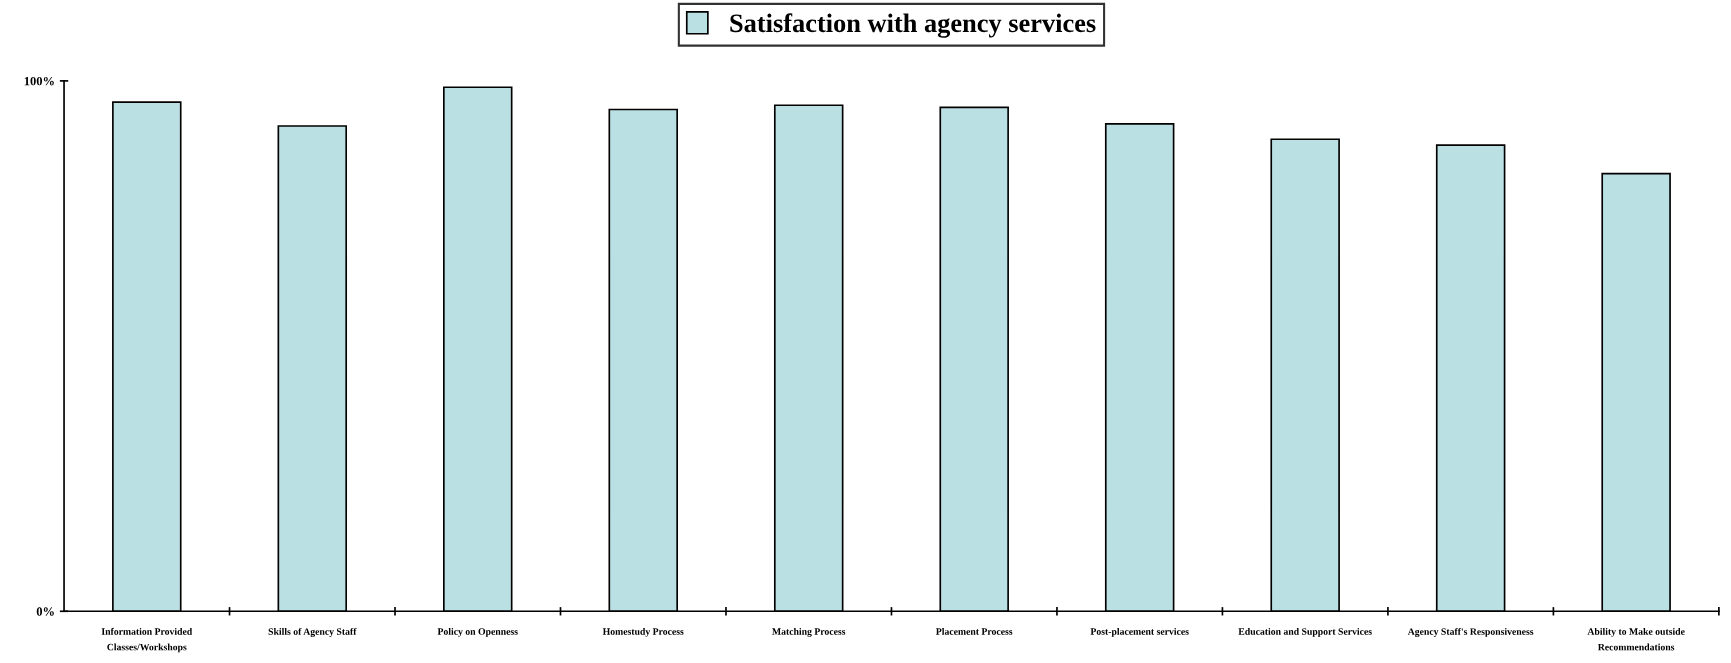 This screenshot has height=663, width=1731. What do you see at coordinates (45, 611) in the screenshot?
I see `y-tick-label: 0%` at bounding box center [45, 611].